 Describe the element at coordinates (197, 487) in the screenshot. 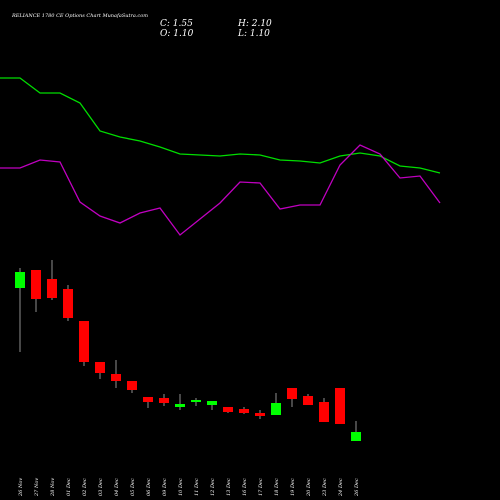

I see `x-tick-label: 11 Dec` at that location.